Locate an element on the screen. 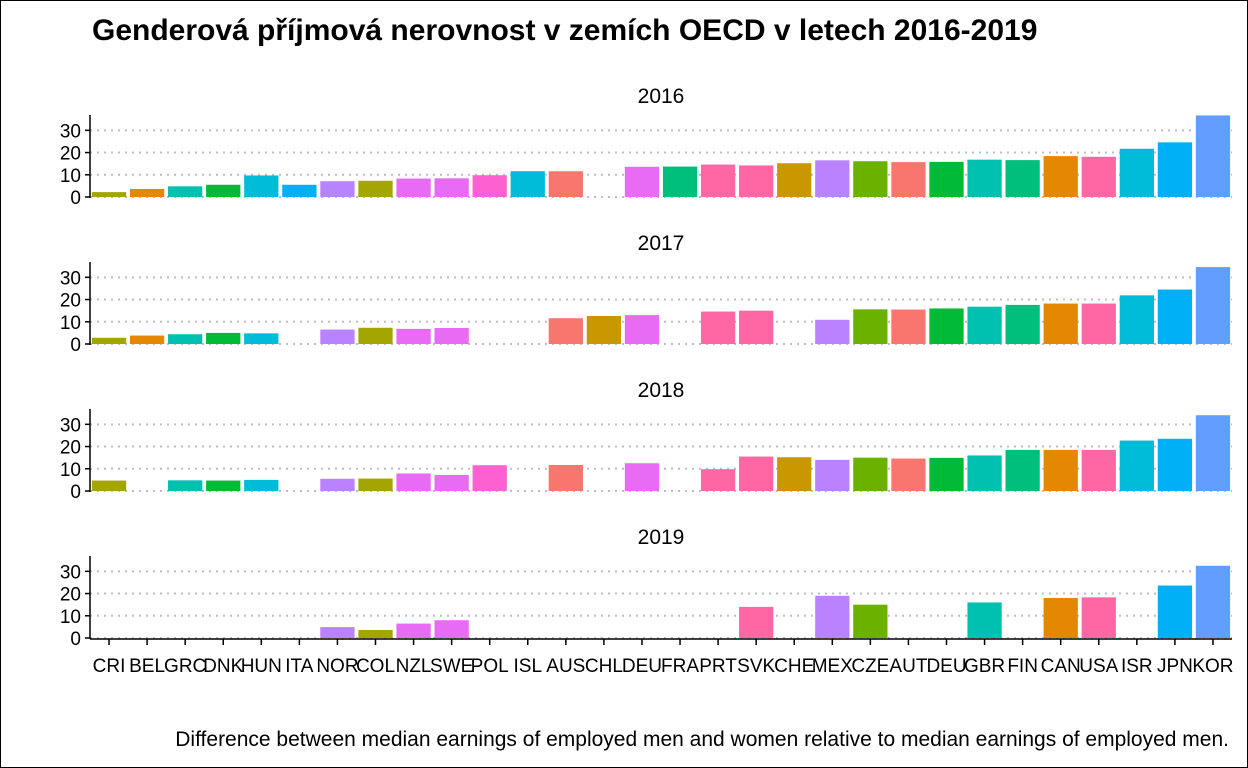 This screenshot has width=1248, height=768. facet-title: 2018 is located at coordinates (661, 390).